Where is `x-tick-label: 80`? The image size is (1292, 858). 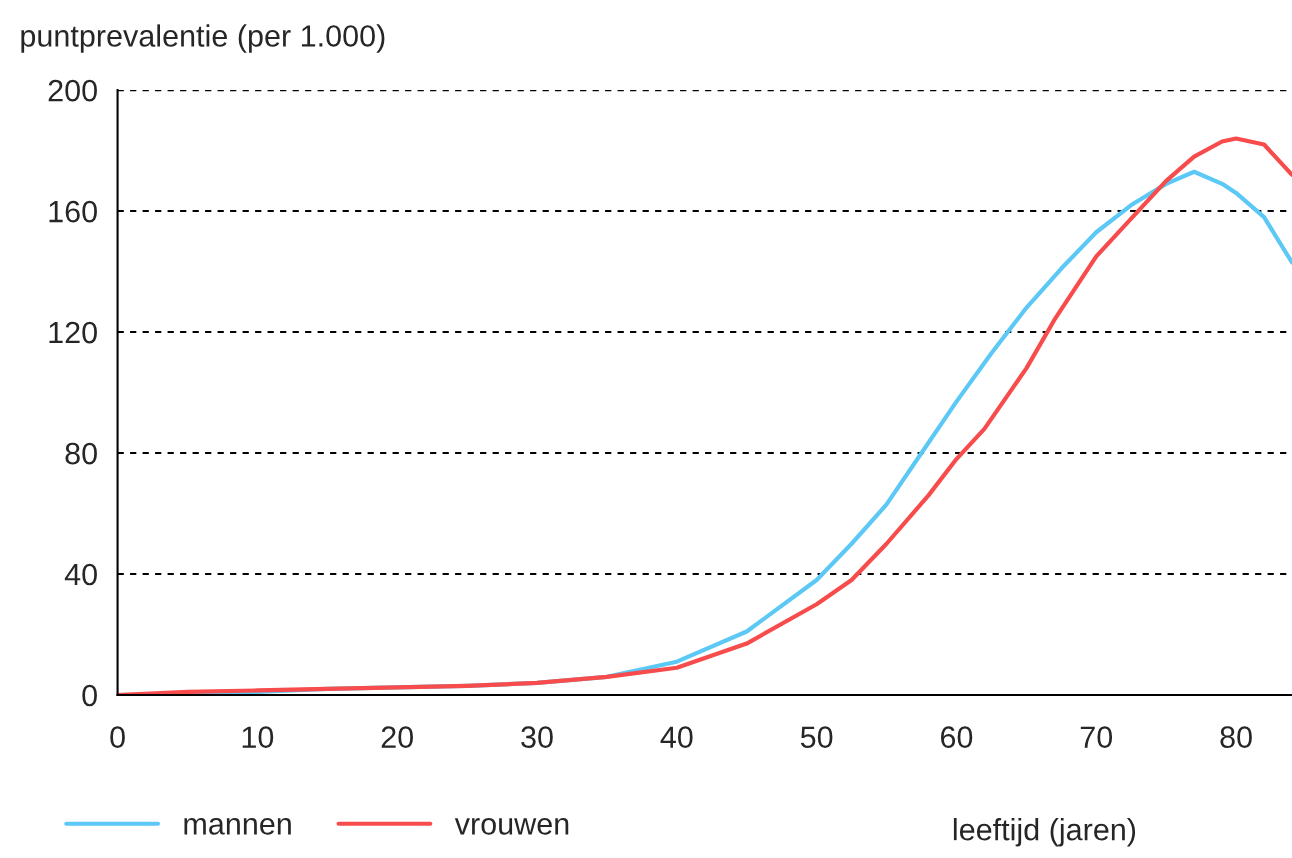
x-tick-label: 80 is located at coordinates (1236, 737).